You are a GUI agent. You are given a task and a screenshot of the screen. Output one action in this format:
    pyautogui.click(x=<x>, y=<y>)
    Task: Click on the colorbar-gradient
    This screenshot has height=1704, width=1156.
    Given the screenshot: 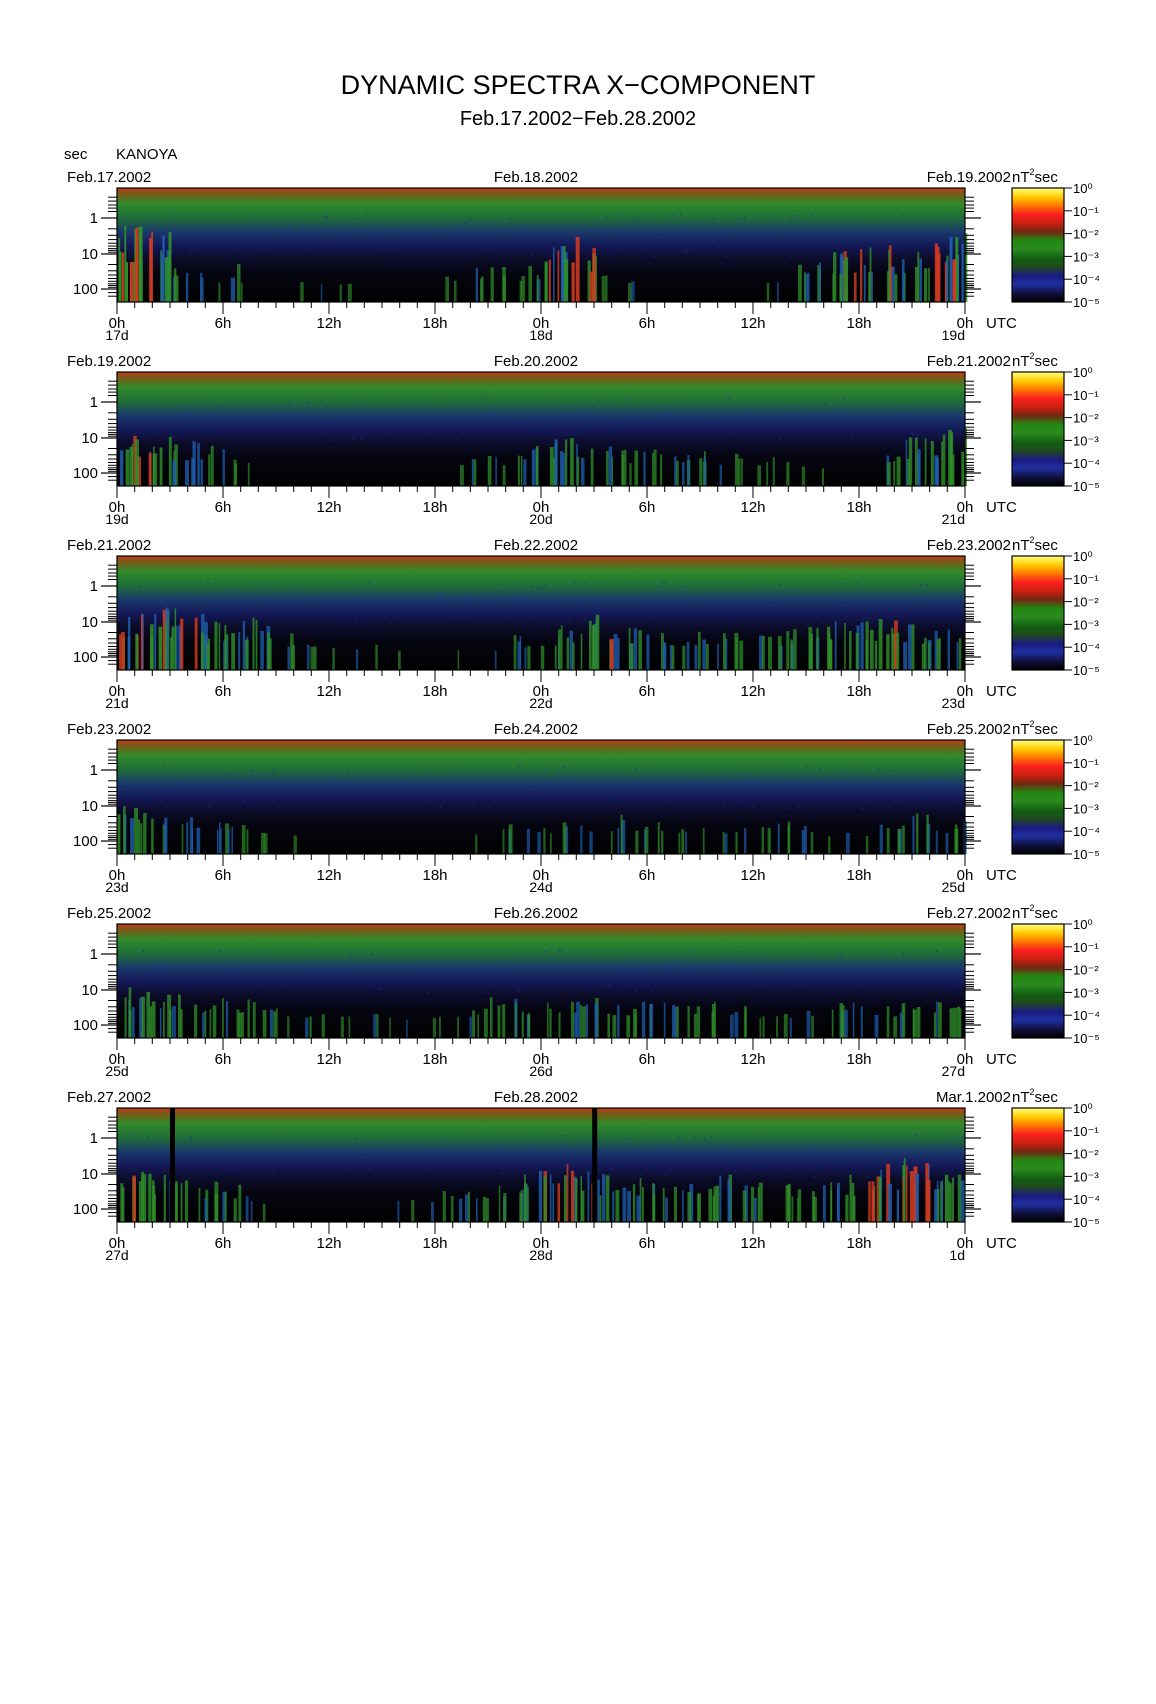 What is the action you would take?
    pyautogui.click(x=1038, y=797)
    